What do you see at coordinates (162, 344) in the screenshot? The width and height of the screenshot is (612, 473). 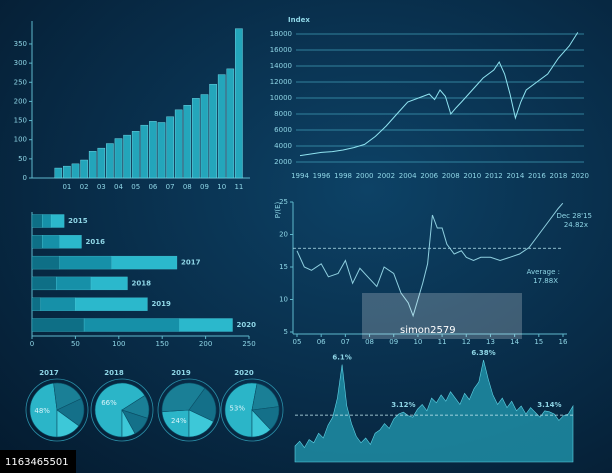 I see `x-tick-label: 150` at bounding box center [162, 344].